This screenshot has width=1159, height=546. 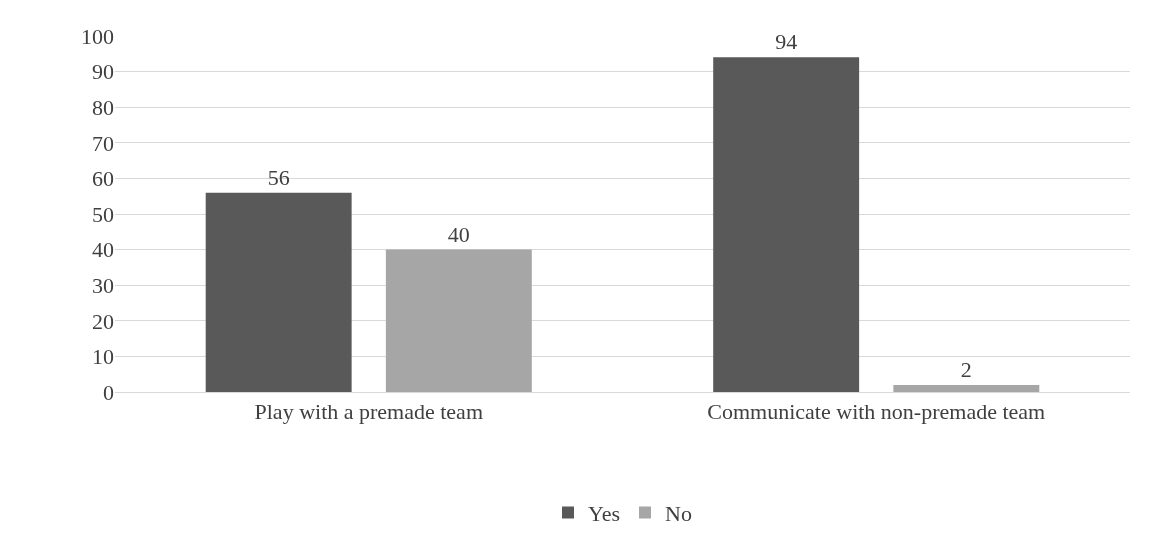 I want to click on data-label: 2, so click(x=966, y=369).